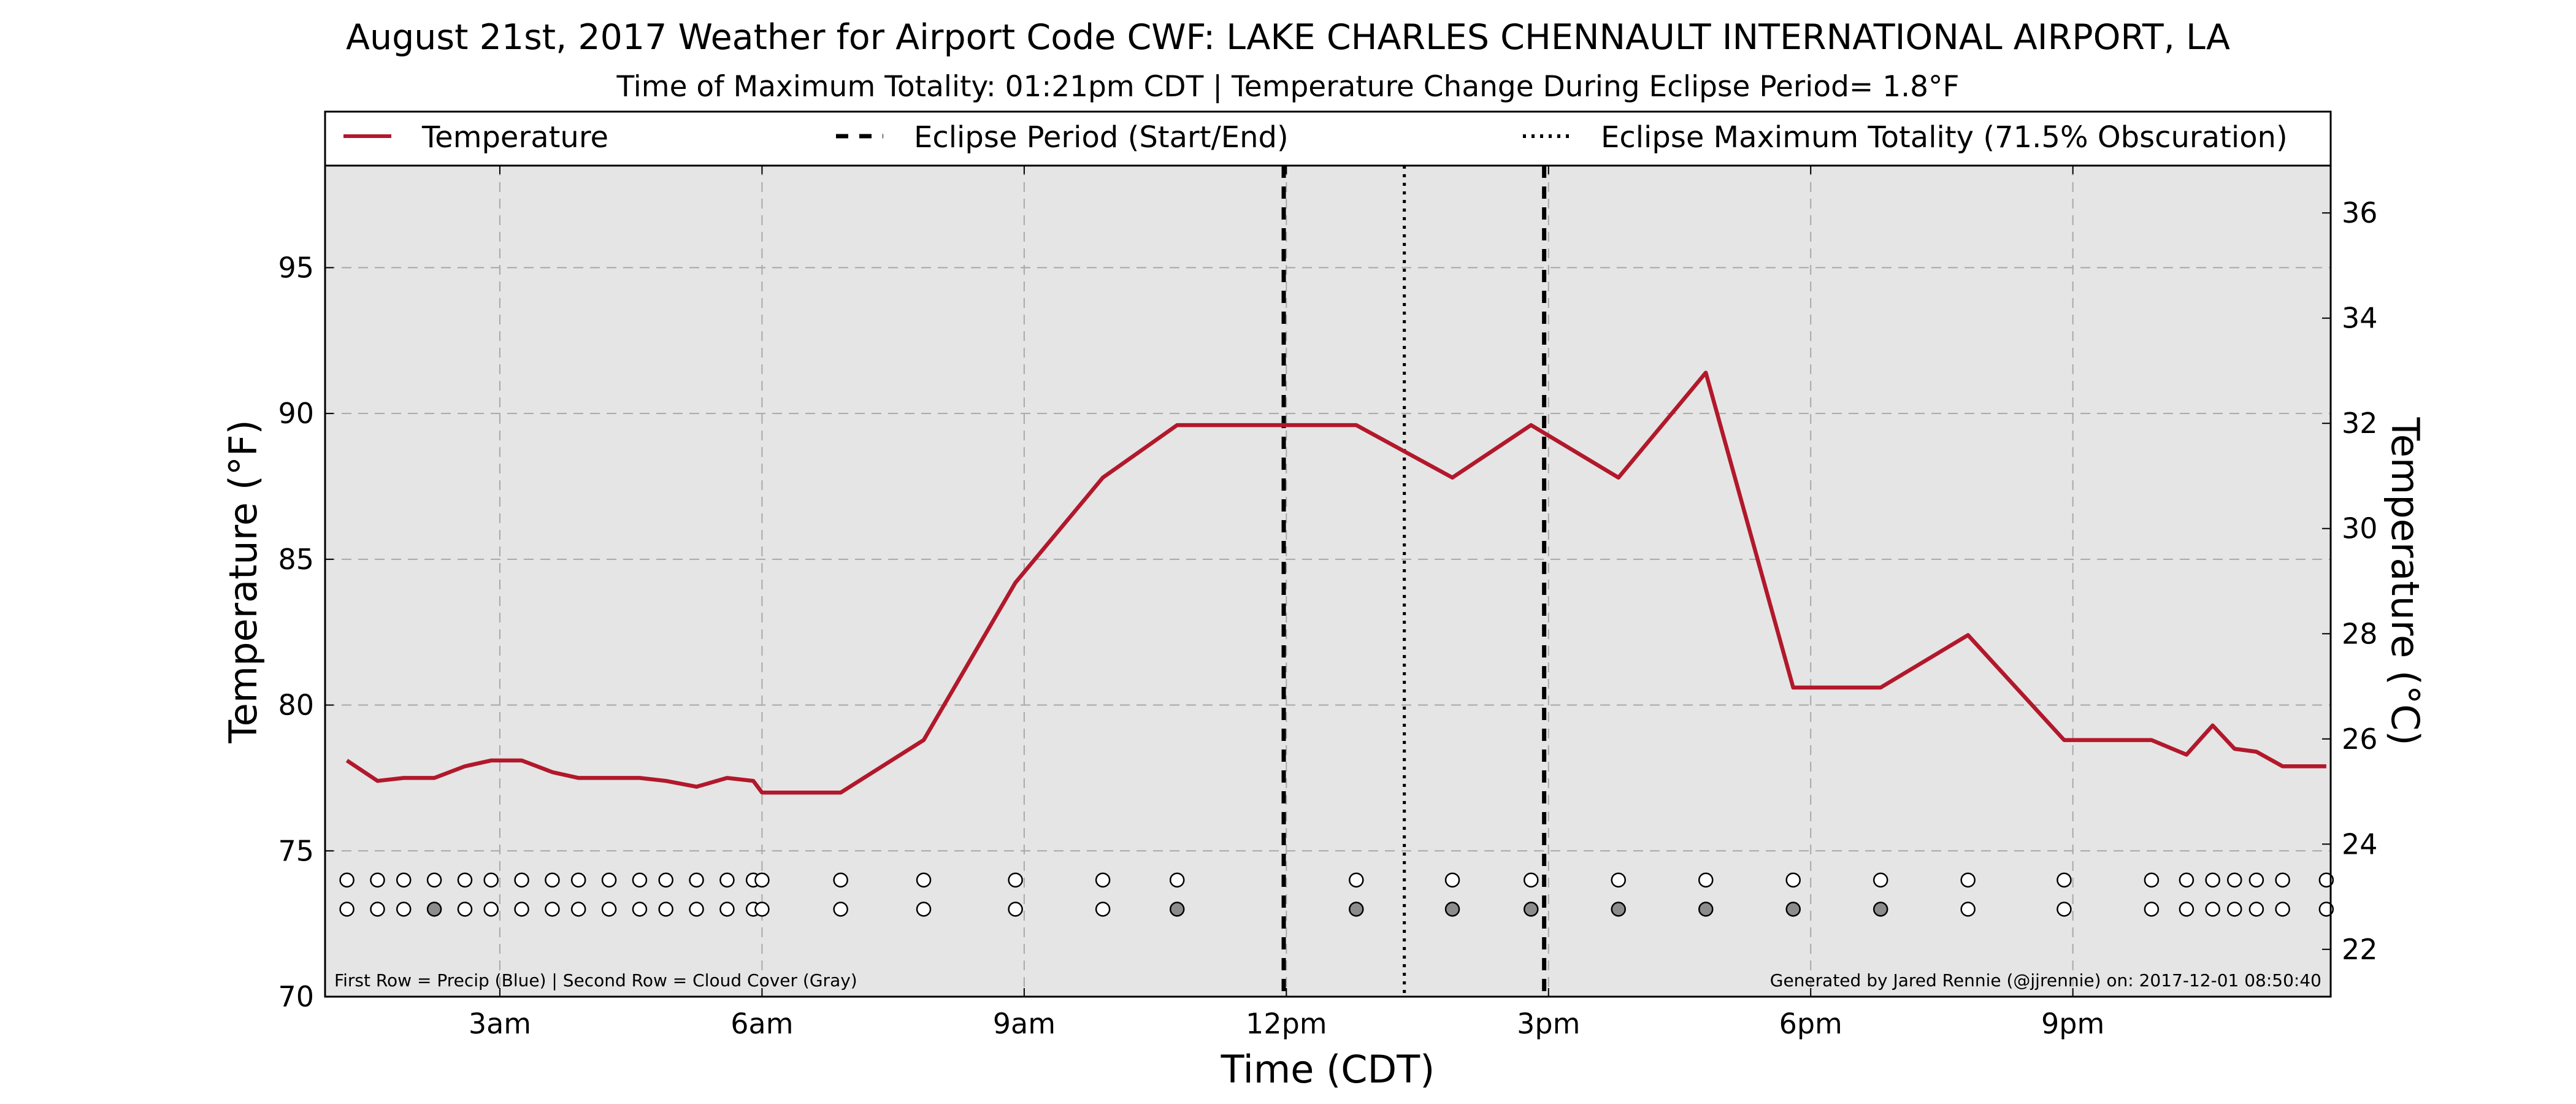  What do you see at coordinates (296, 850) in the screenshot?
I see `y-tick-label: 75` at bounding box center [296, 850].